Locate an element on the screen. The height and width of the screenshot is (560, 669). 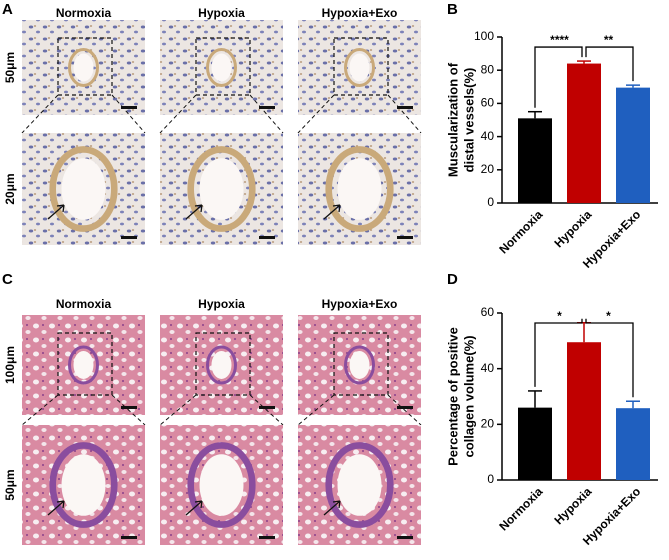
row-label: 100μm is located at coordinates (10, 365).